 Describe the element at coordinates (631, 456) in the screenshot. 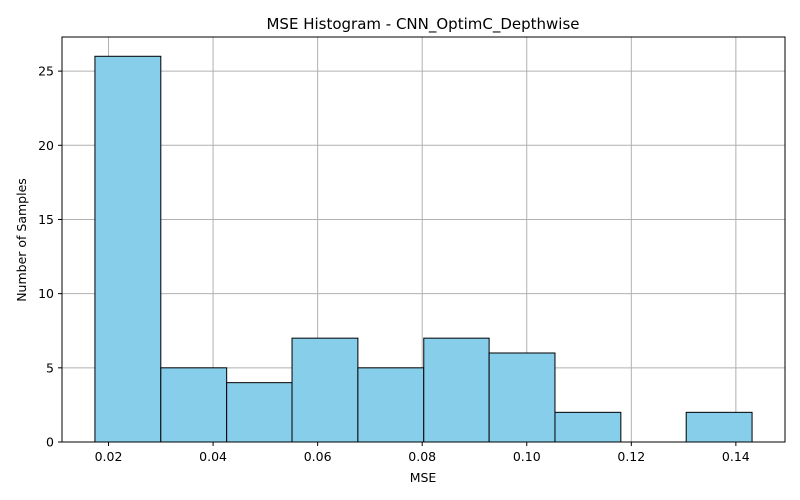

I see `x-tick-label: 0.12` at that location.